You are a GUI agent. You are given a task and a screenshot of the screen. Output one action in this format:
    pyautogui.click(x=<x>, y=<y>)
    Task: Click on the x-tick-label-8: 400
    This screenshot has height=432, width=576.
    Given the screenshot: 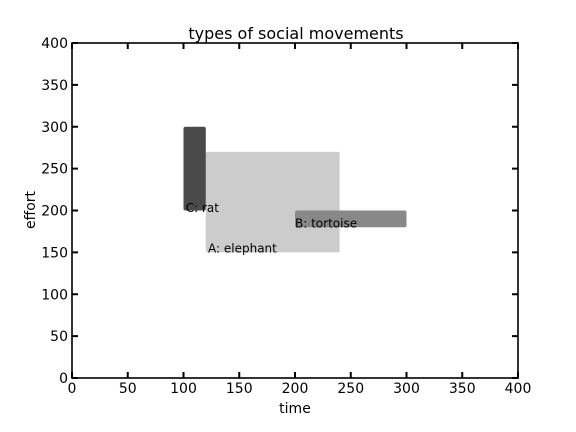 What is the action you would take?
    pyautogui.click(x=518, y=389)
    